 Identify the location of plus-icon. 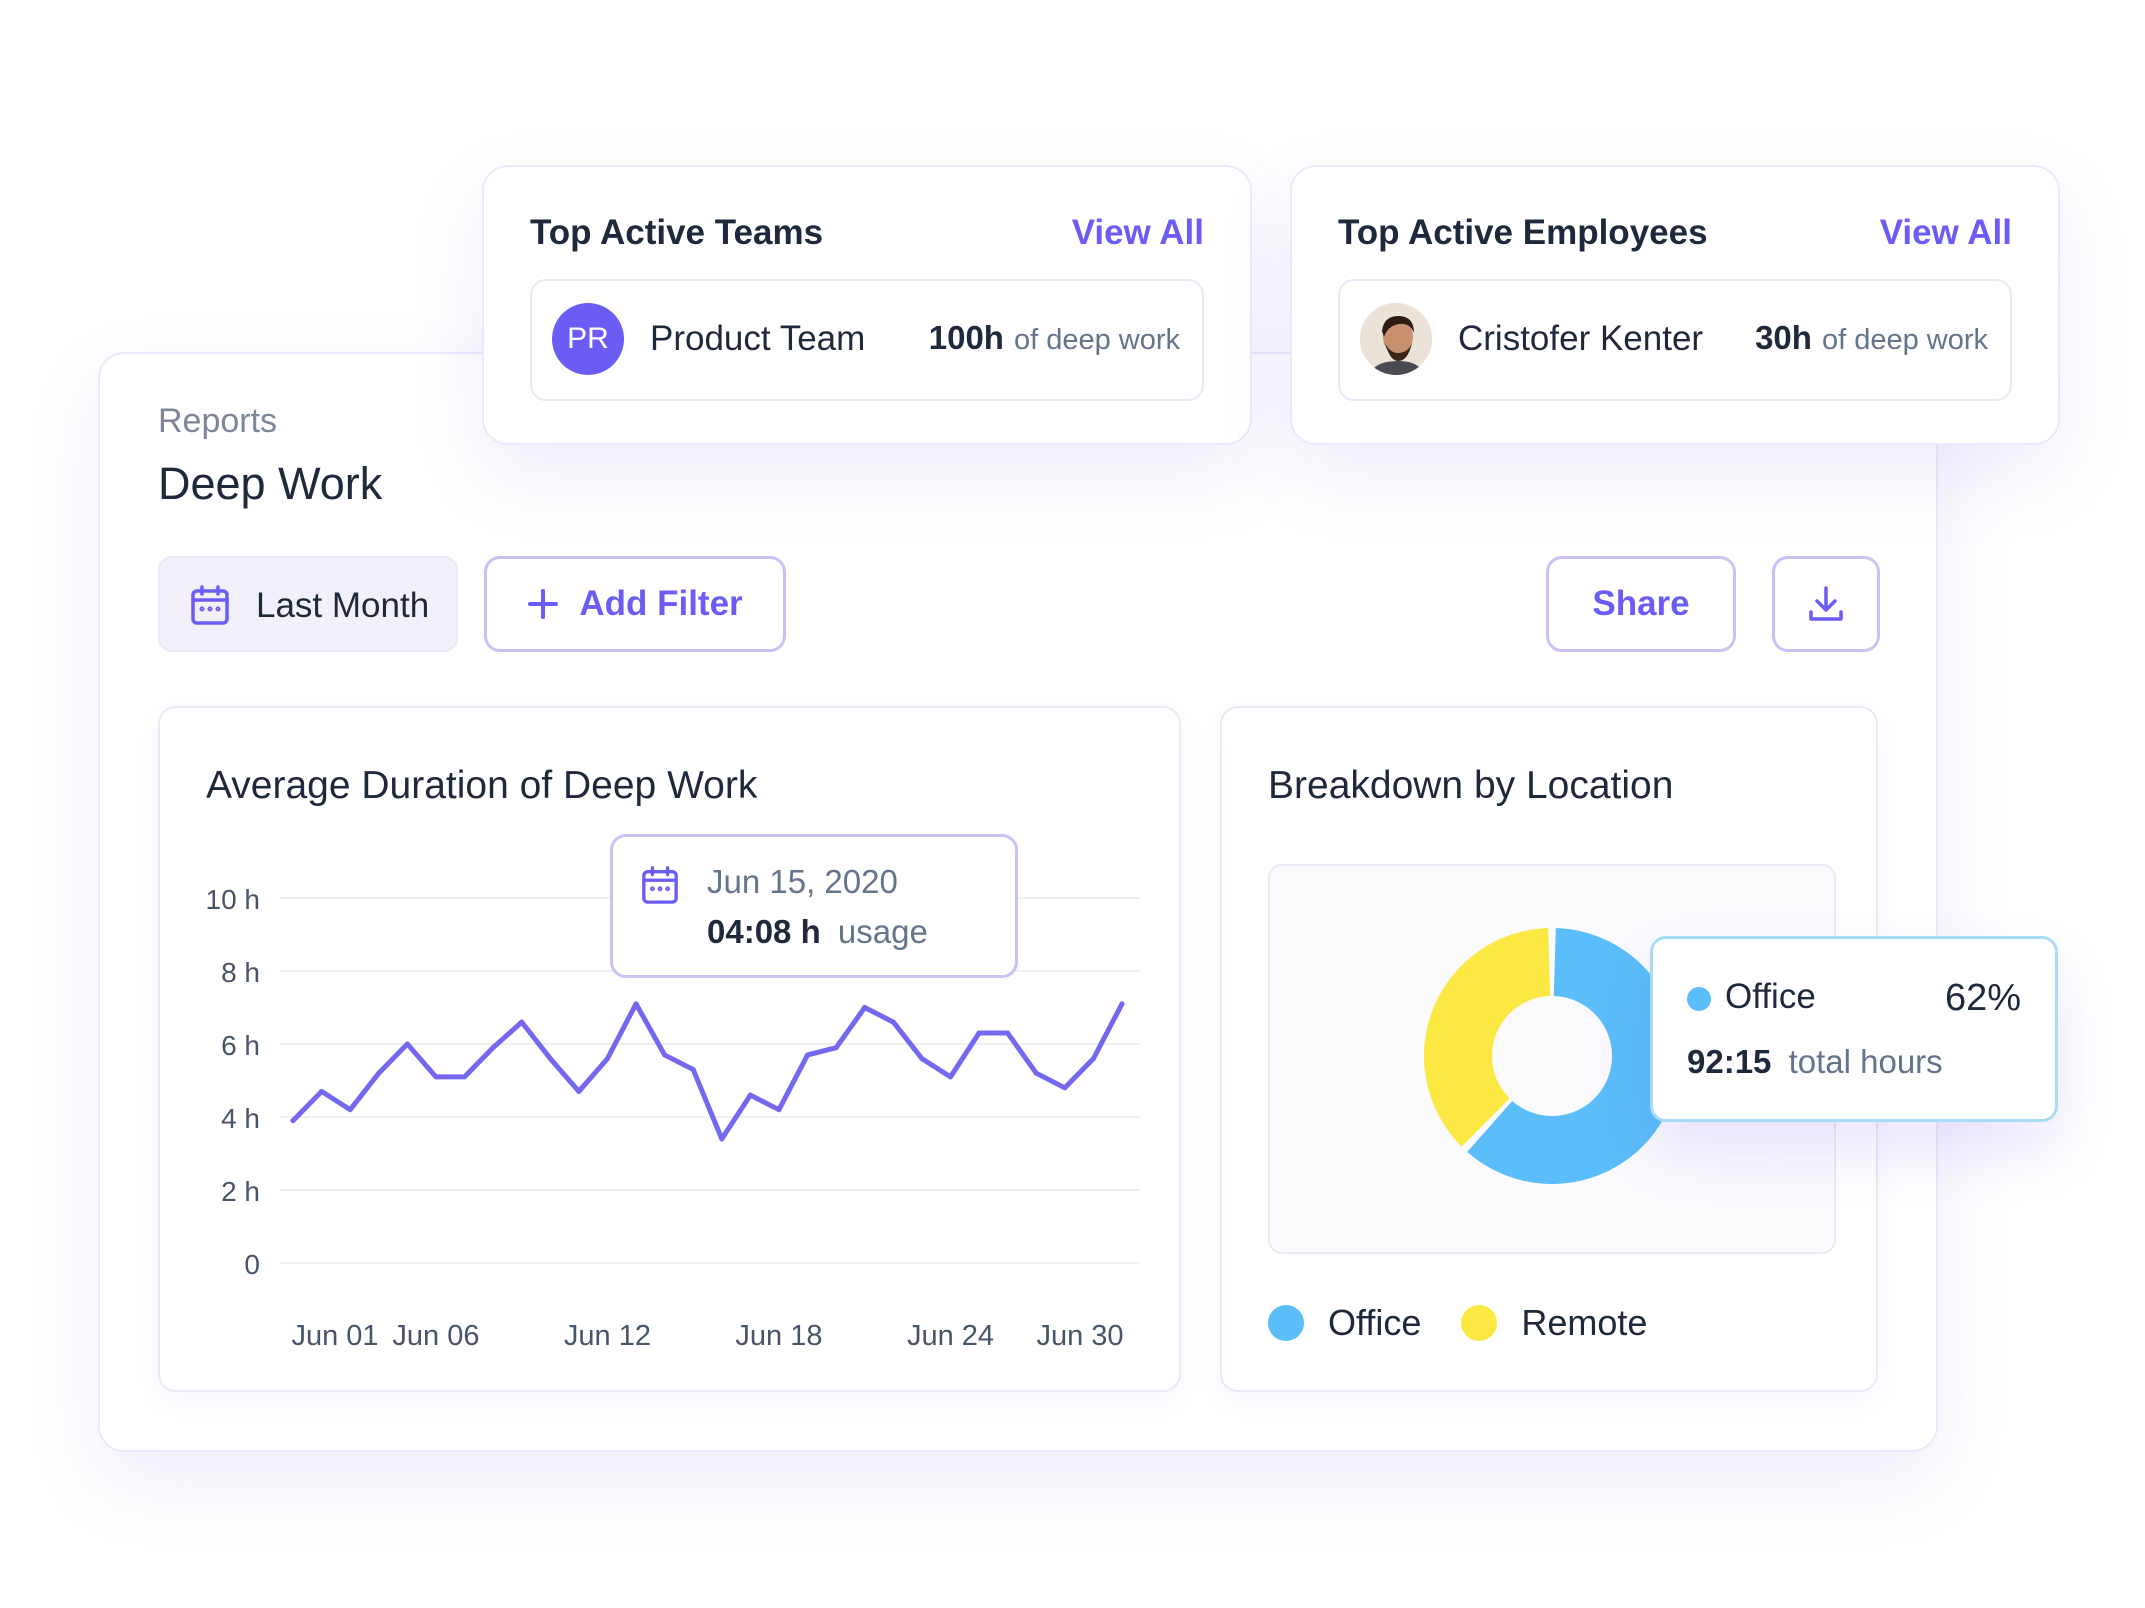
(543, 604).